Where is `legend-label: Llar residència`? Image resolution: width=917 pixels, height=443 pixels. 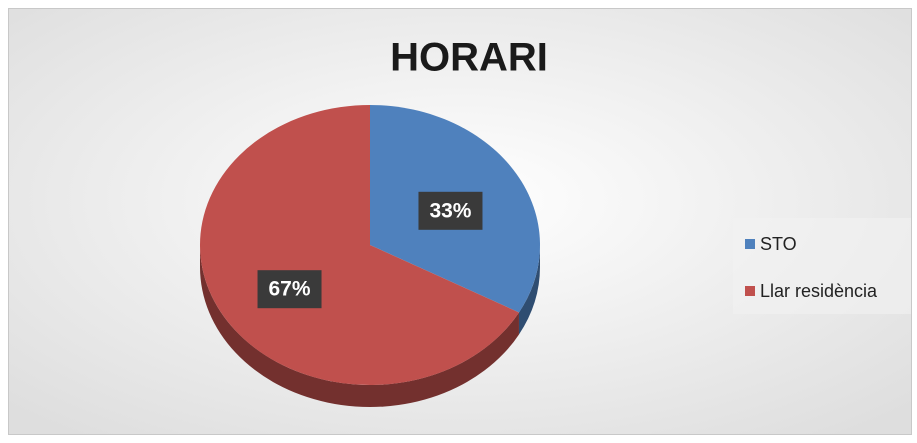 legend-label: Llar residència is located at coordinates (819, 291).